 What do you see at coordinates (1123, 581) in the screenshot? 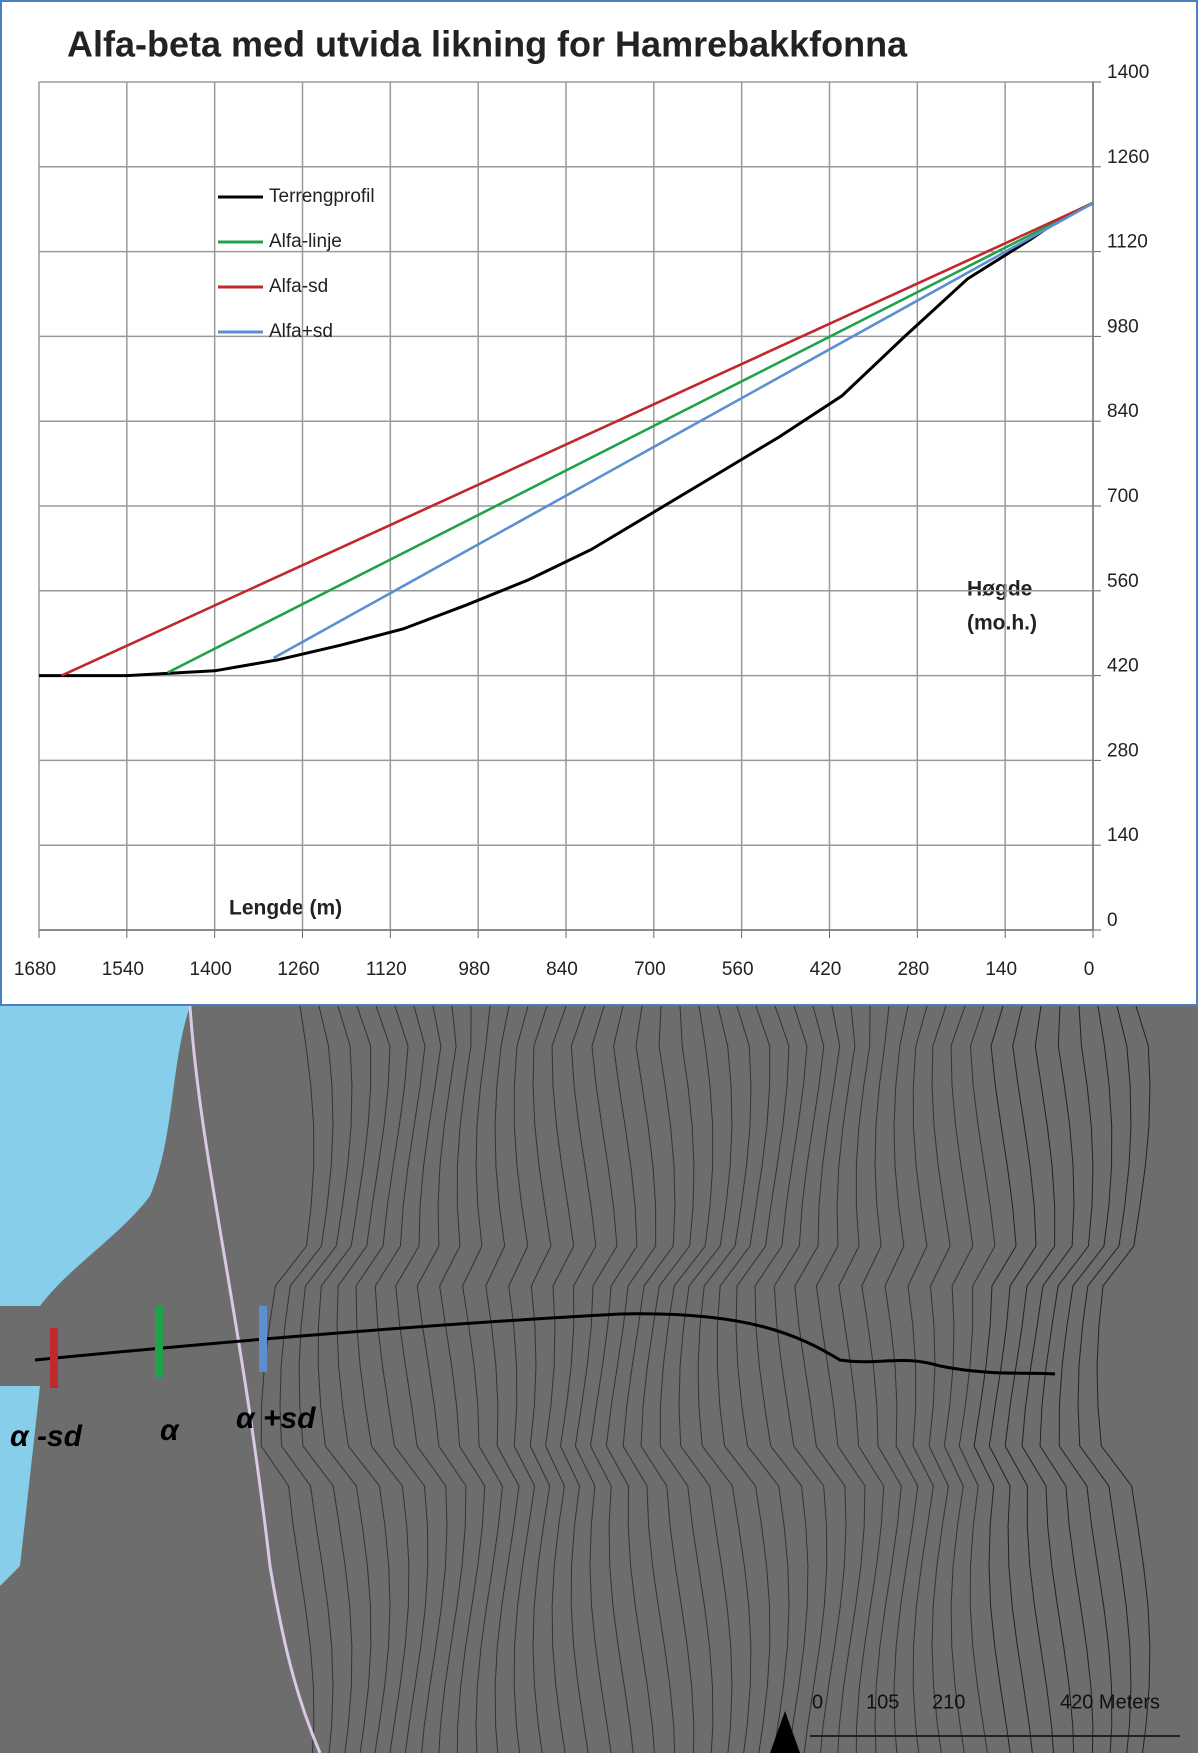
I see `y-tick-label: 560` at bounding box center [1123, 581].